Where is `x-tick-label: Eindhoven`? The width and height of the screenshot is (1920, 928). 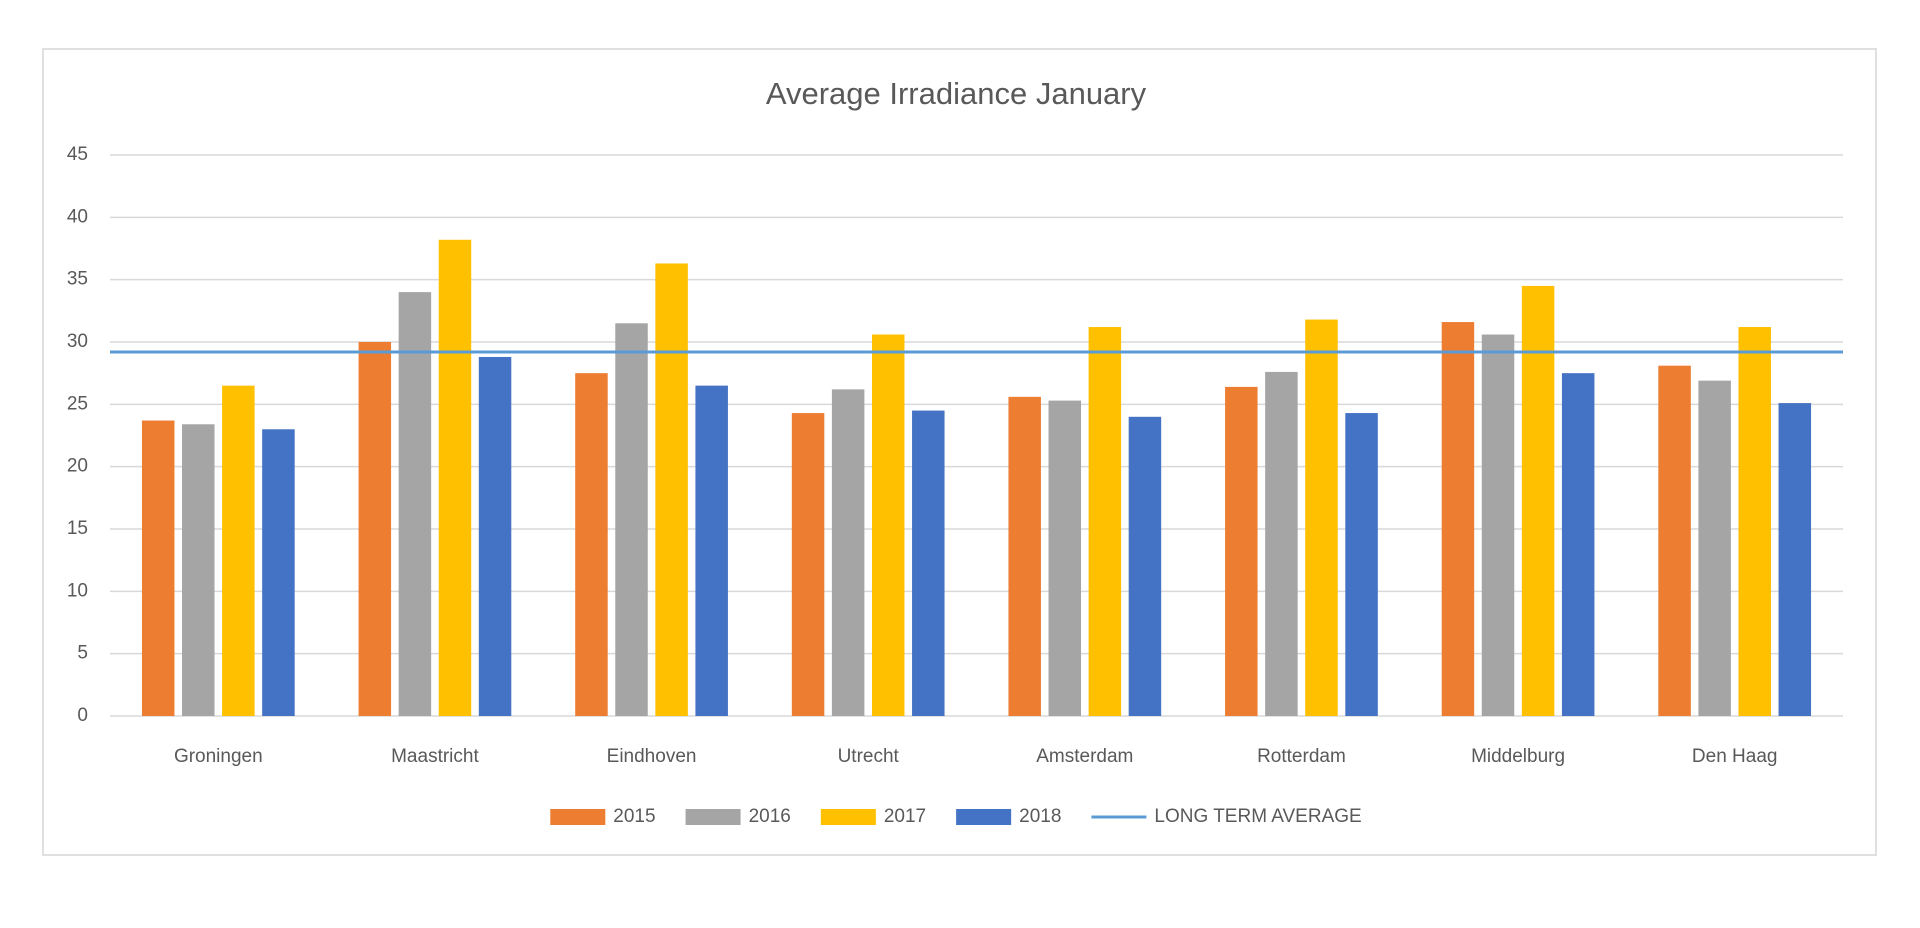
x-tick-label: Eindhoven is located at coordinates (652, 756).